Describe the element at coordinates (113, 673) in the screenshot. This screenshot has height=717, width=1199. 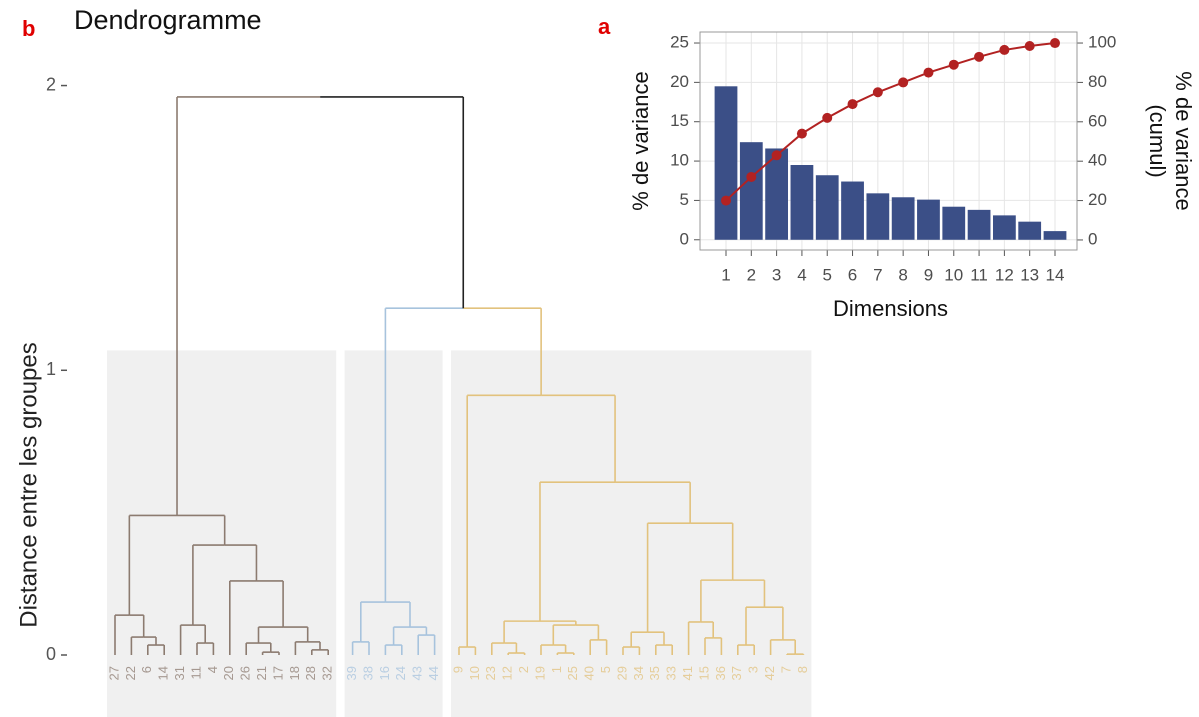
I see `leaf-label: 27` at that location.